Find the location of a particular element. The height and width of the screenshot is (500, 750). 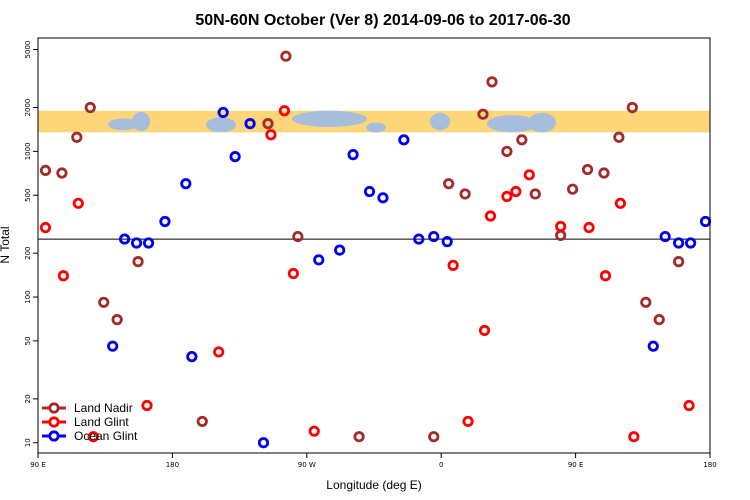

legend-label: Land Glint is located at coordinates (101, 422).